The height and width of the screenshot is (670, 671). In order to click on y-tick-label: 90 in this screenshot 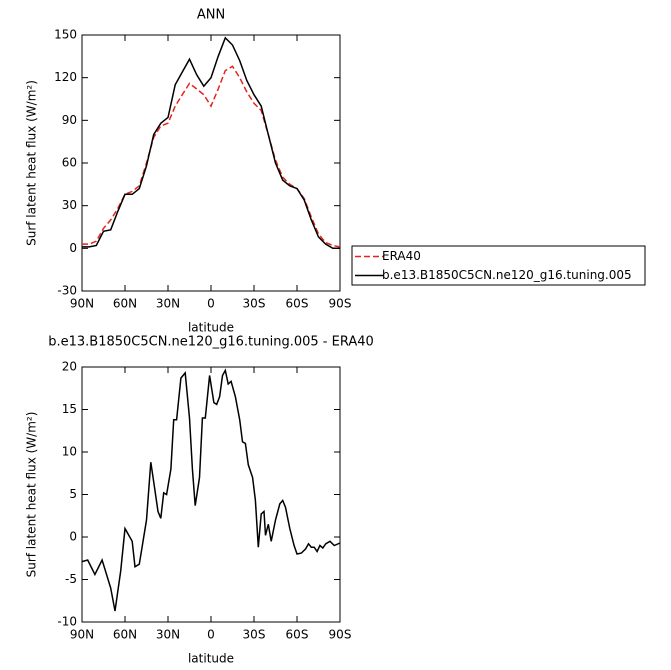, I will do `click(69, 120)`.